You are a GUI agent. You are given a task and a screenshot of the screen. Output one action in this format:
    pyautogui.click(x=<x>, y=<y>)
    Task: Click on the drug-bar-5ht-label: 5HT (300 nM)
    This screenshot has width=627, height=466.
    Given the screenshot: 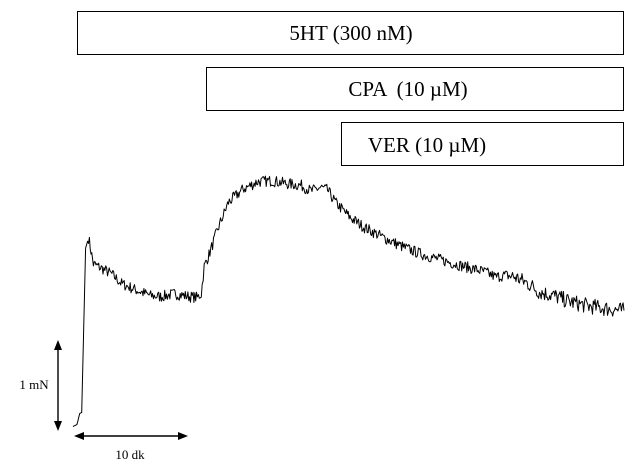 What is the action you would take?
    pyautogui.click(x=350, y=33)
    